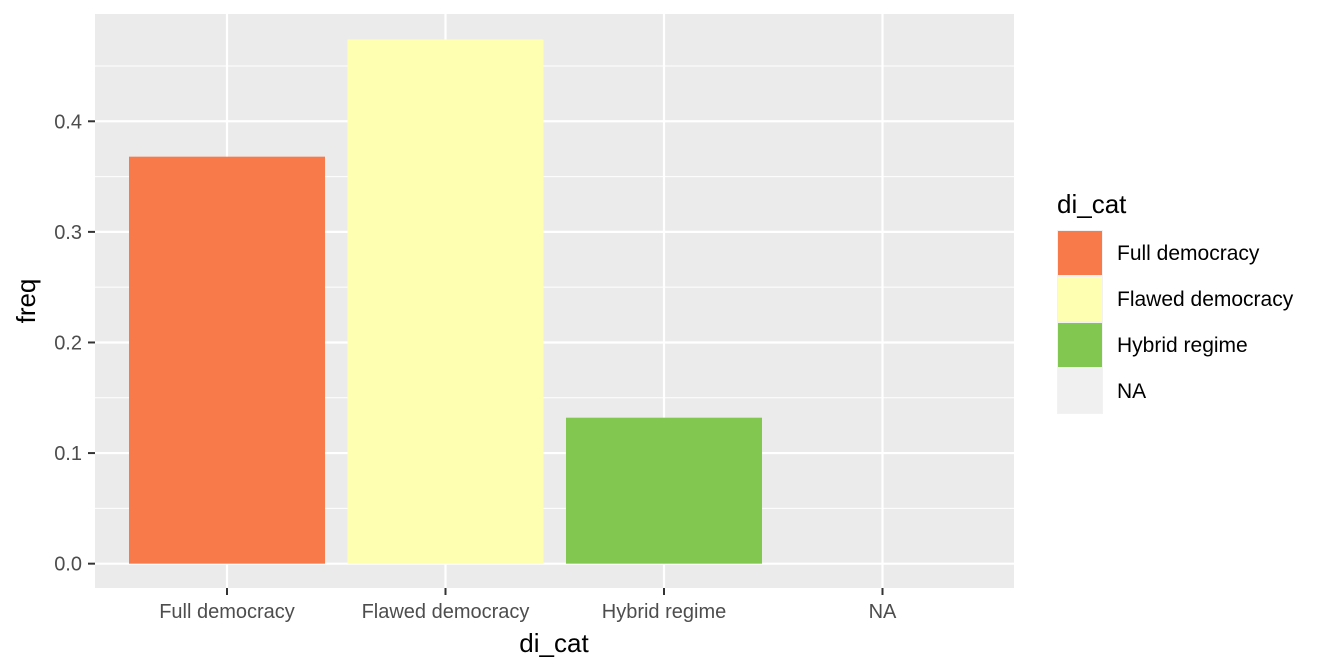 This screenshot has width=1344, height=672. Describe the element at coordinates (1092, 204) in the screenshot. I see `legend-title: di_cat` at that location.